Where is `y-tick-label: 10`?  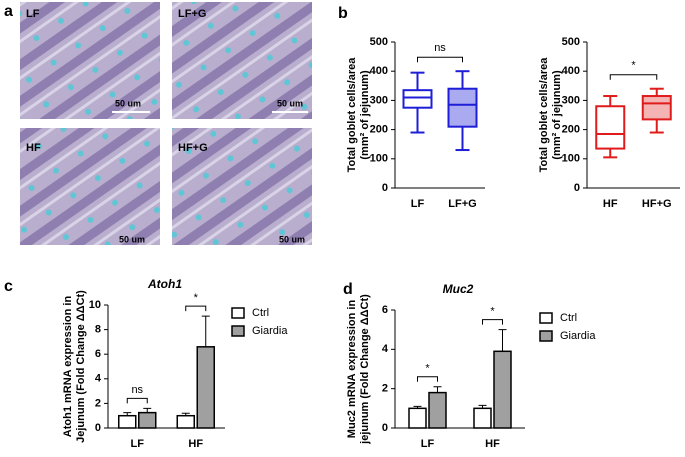 y-tick-label: 10 is located at coordinates (95, 305).